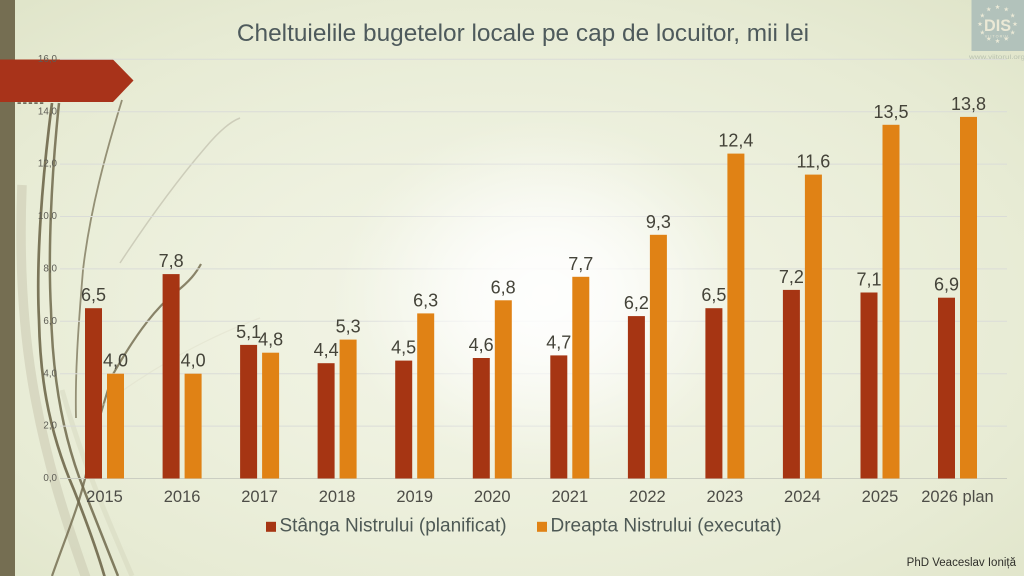  Describe the element at coordinates (868, 280) in the screenshot. I see `svg-text: 7,1` at that location.